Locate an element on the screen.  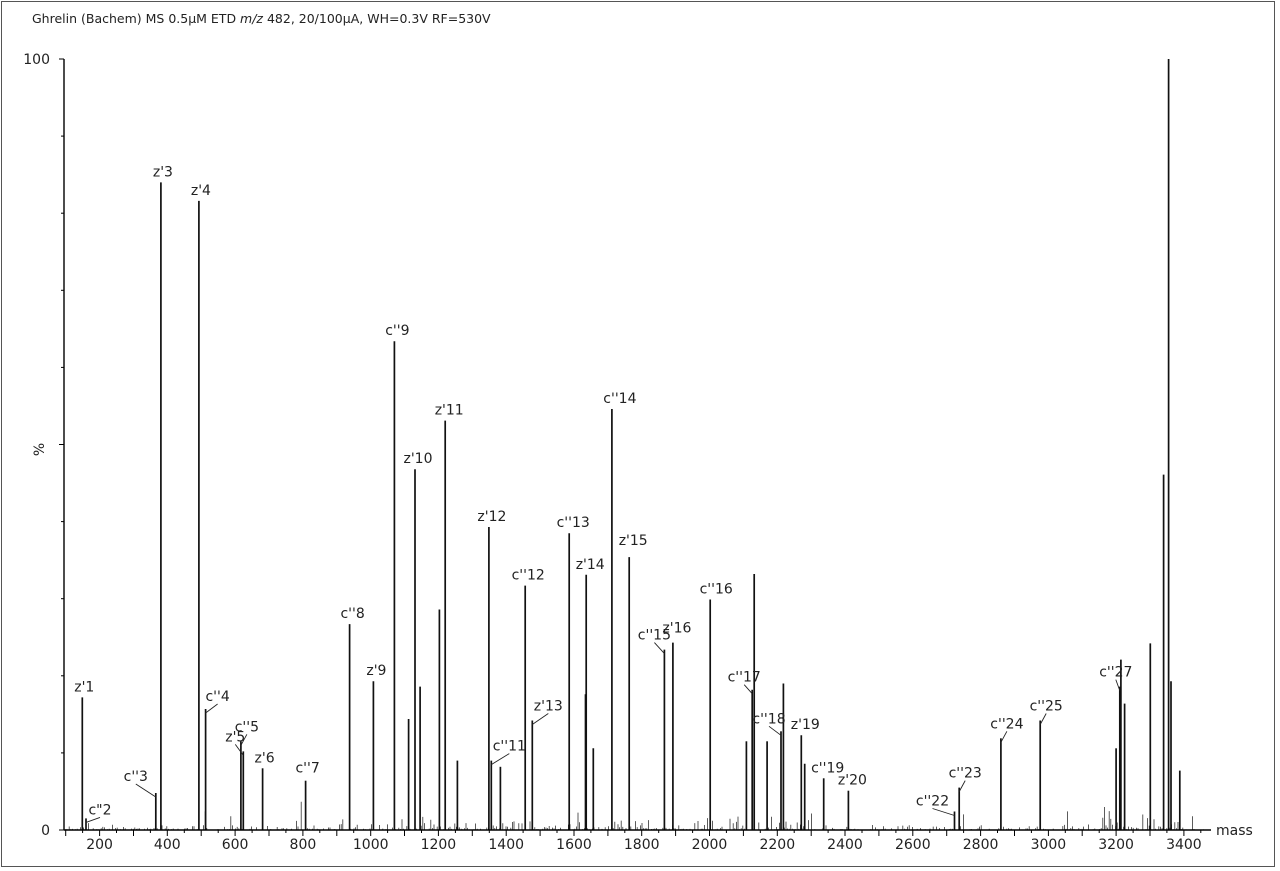
peak-label: c''4 is located at coordinates (217, 697).